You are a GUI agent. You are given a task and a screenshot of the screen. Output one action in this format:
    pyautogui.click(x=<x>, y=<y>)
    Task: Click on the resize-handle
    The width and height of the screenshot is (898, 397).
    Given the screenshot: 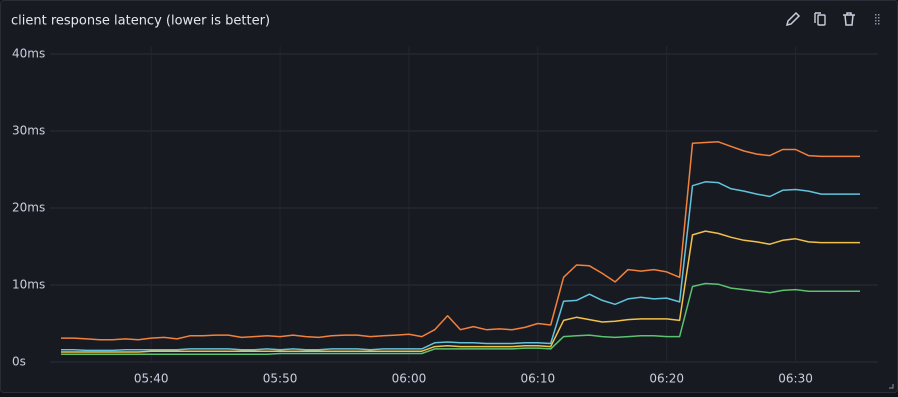 What is the action you would take?
    pyautogui.click(x=891, y=386)
    